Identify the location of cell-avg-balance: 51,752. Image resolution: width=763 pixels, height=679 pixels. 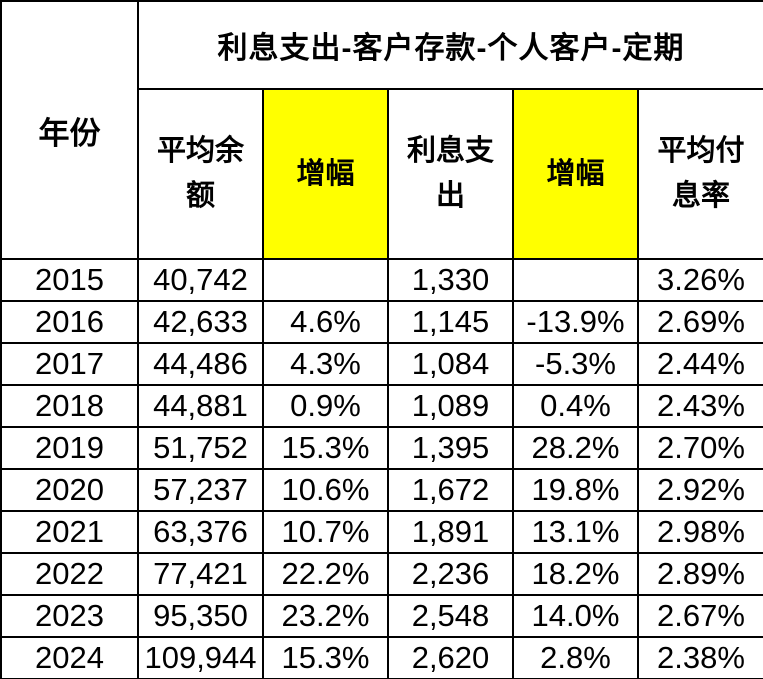
(200, 448).